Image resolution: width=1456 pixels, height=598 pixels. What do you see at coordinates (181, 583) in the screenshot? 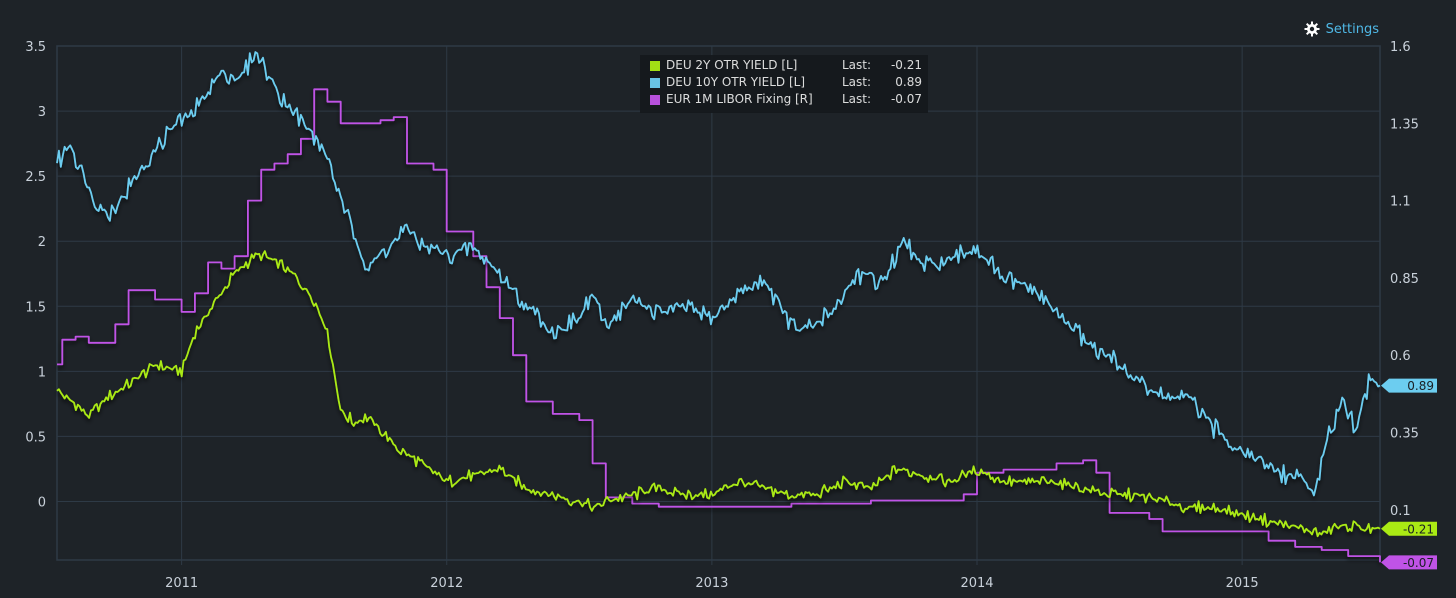
I see `x-tick-label: 2011` at bounding box center [181, 583].